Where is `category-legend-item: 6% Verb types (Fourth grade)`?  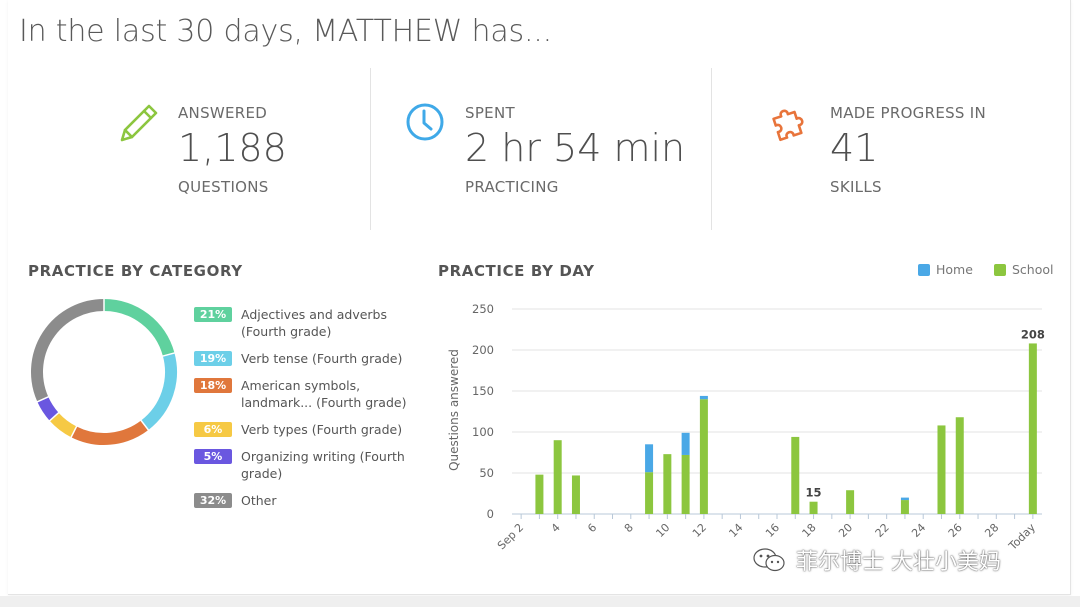
category-legend-item: 6% Verb types (Fourth grade) is located at coordinates (309, 429).